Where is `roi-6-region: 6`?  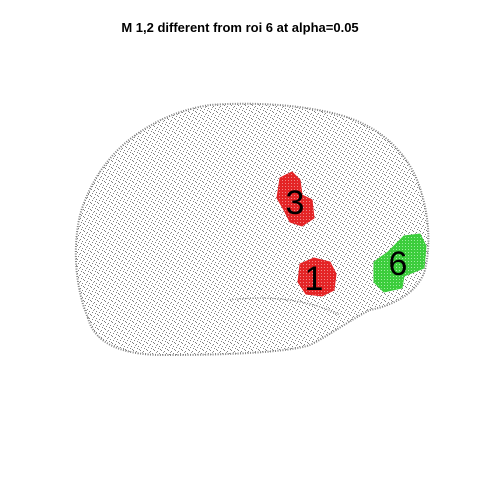
roi-6-region: 6 is located at coordinates (400, 263).